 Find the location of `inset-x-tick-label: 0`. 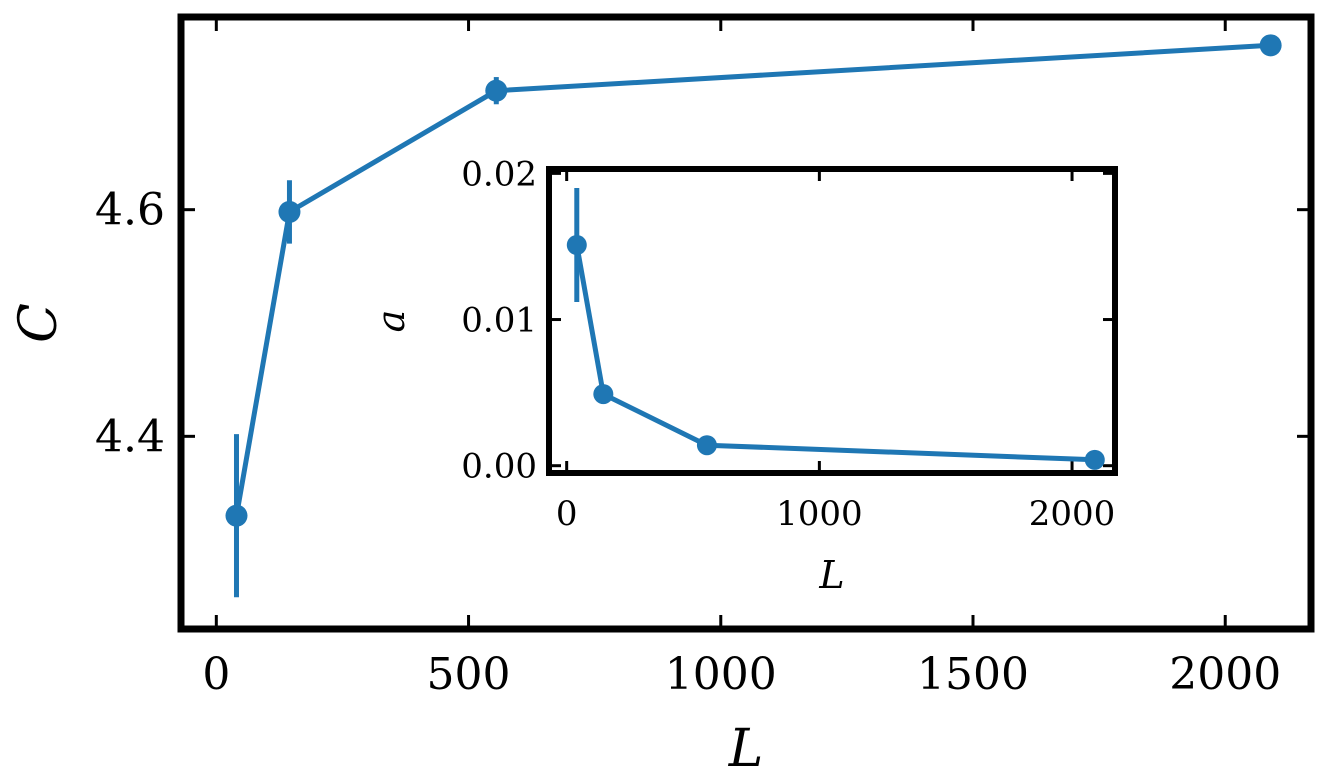

inset-x-tick-label: 0 is located at coordinates (567, 514).